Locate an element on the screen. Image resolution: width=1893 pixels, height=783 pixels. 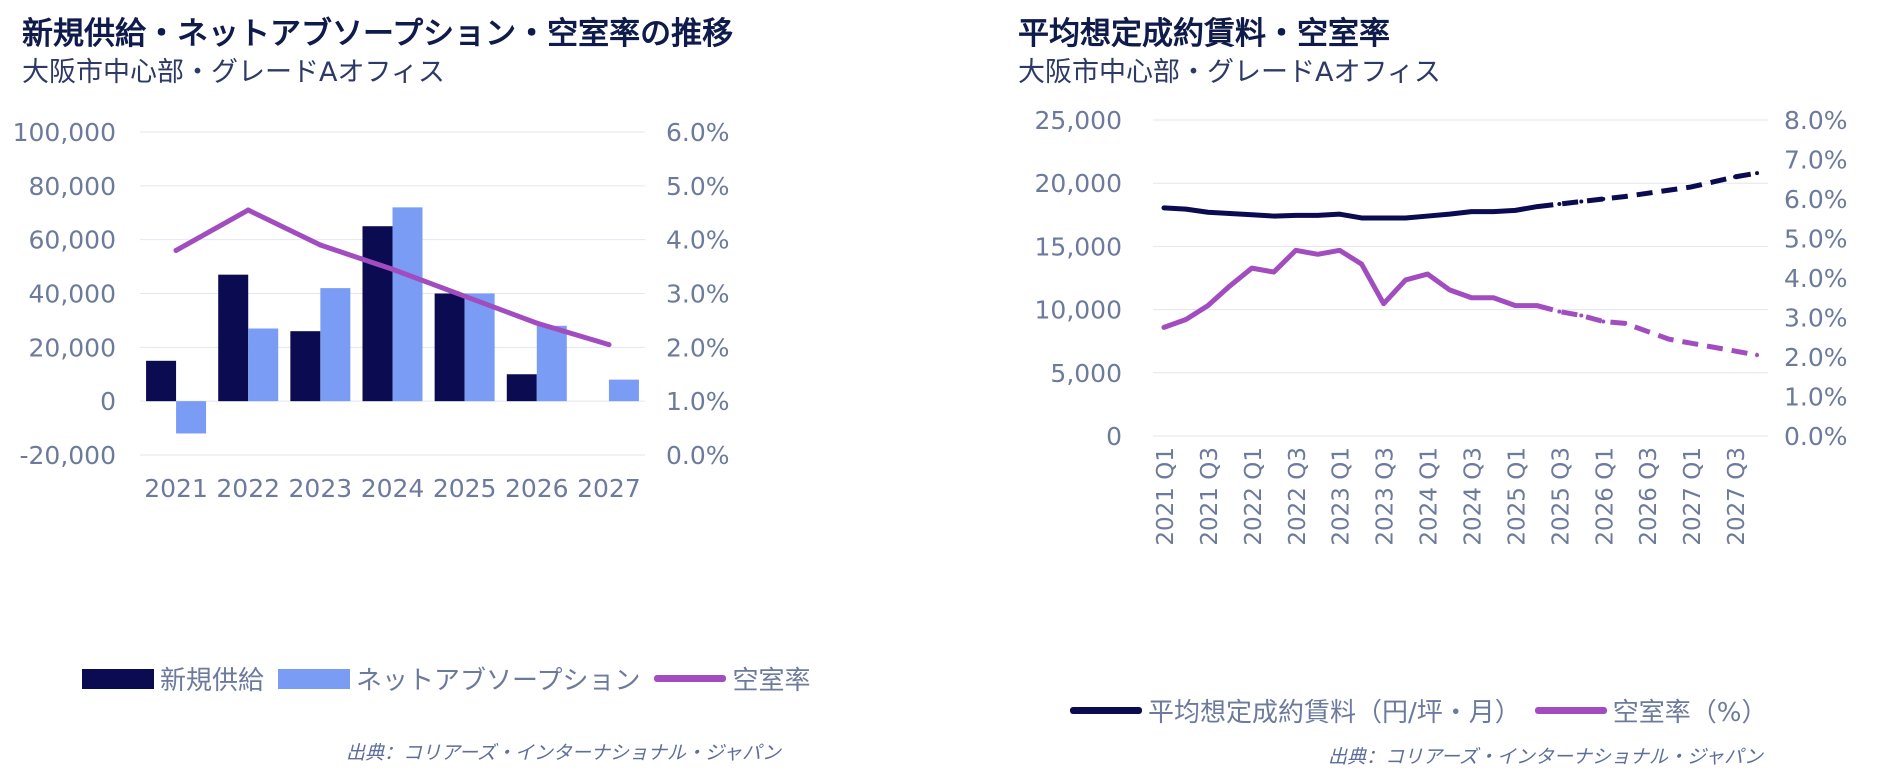
right-y-tick-2: 10,000 is located at coordinates (1078, 310).